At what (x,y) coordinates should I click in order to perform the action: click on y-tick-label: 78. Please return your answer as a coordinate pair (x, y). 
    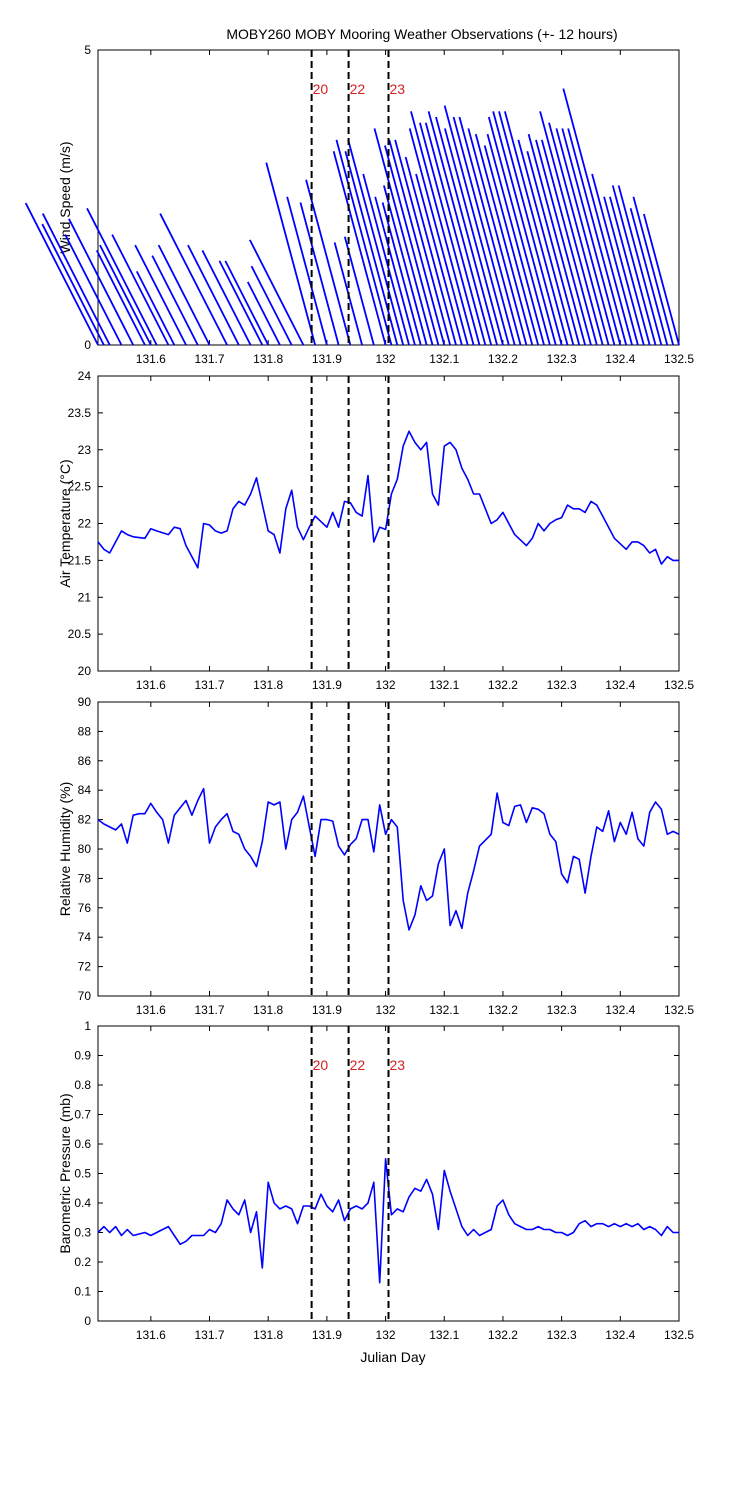
    Looking at the image, I should click on (85, 878).